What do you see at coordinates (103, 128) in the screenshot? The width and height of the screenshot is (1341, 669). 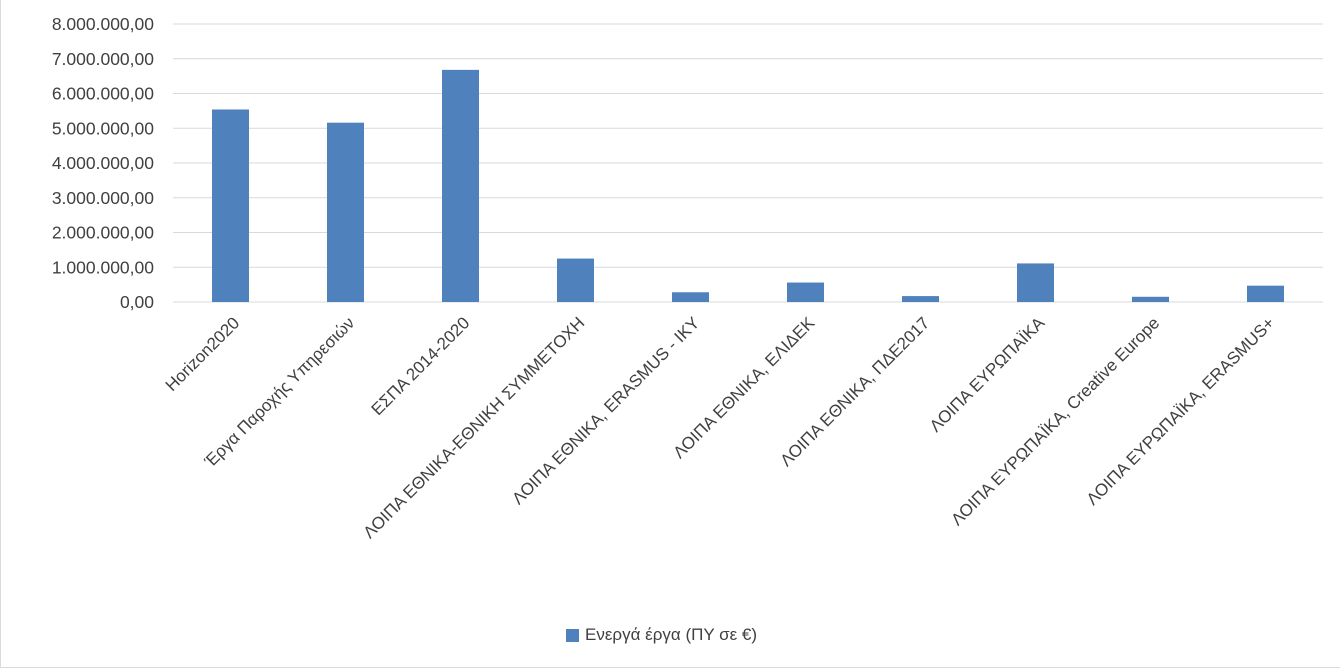 I see `y-tick-label: 5.000.000,00` at bounding box center [103, 128].